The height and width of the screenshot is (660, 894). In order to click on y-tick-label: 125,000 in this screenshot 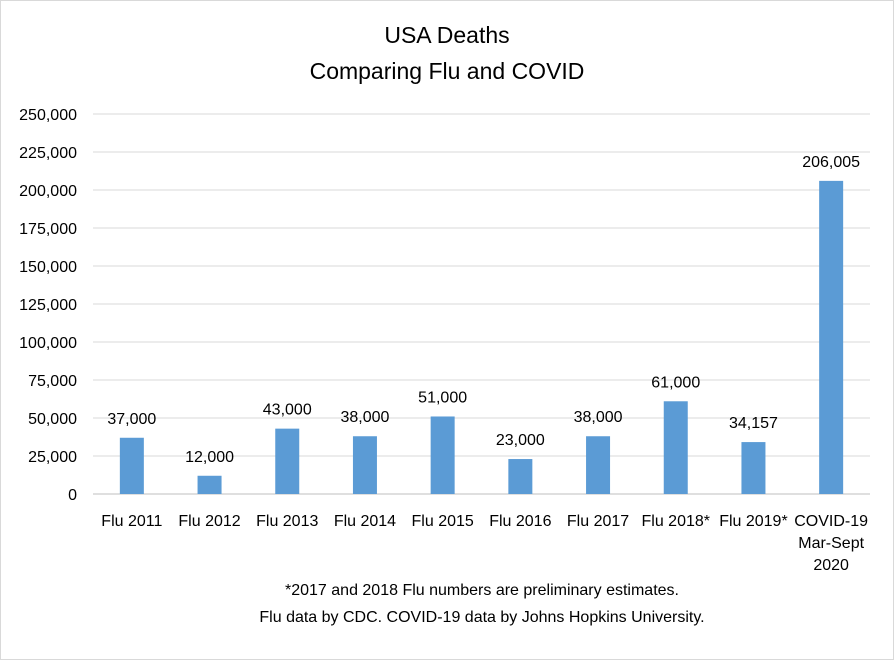, I will do `click(48, 305)`.